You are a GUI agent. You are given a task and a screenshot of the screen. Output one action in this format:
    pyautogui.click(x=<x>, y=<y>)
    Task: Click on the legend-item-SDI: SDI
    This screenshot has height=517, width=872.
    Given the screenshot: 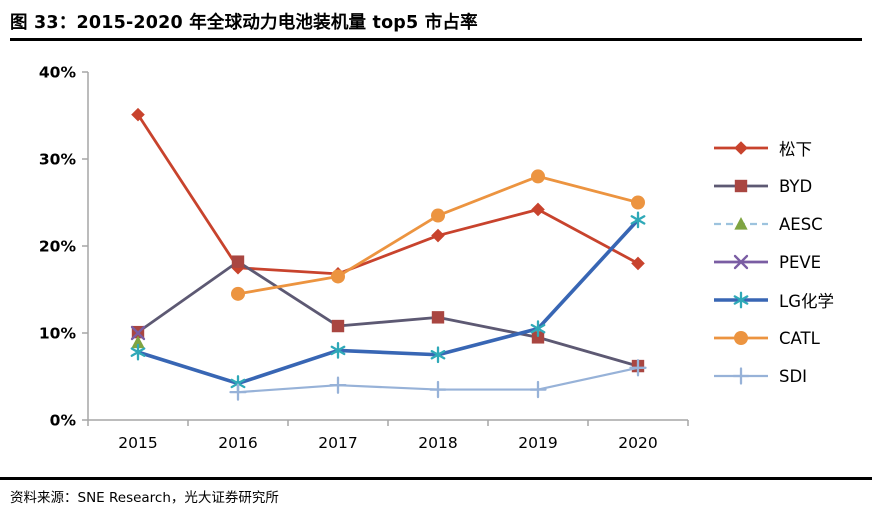 What is the action you would take?
    pyautogui.click(x=791, y=376)
    